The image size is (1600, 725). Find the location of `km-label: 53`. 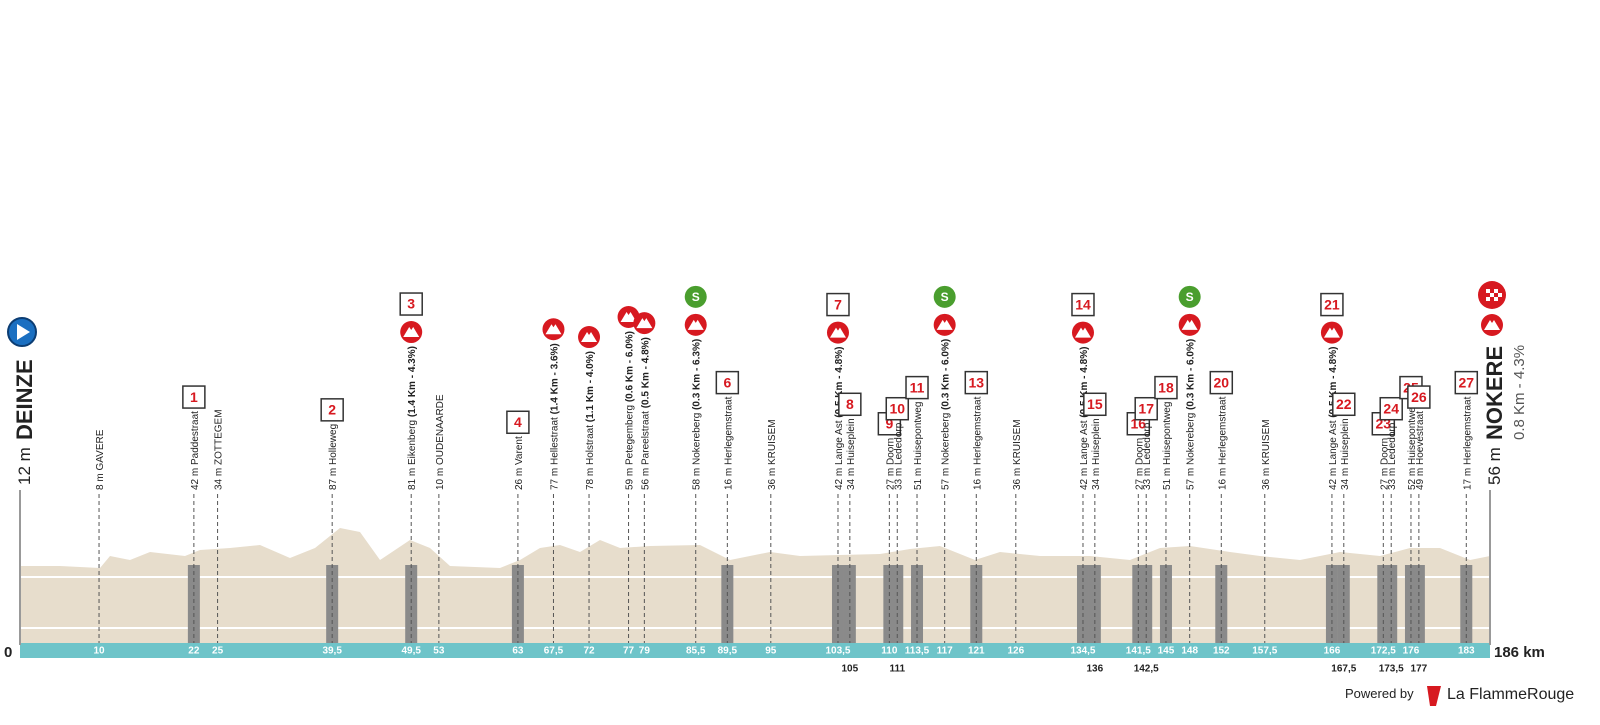

km-label: 53 is located at coordinates (439, 651).